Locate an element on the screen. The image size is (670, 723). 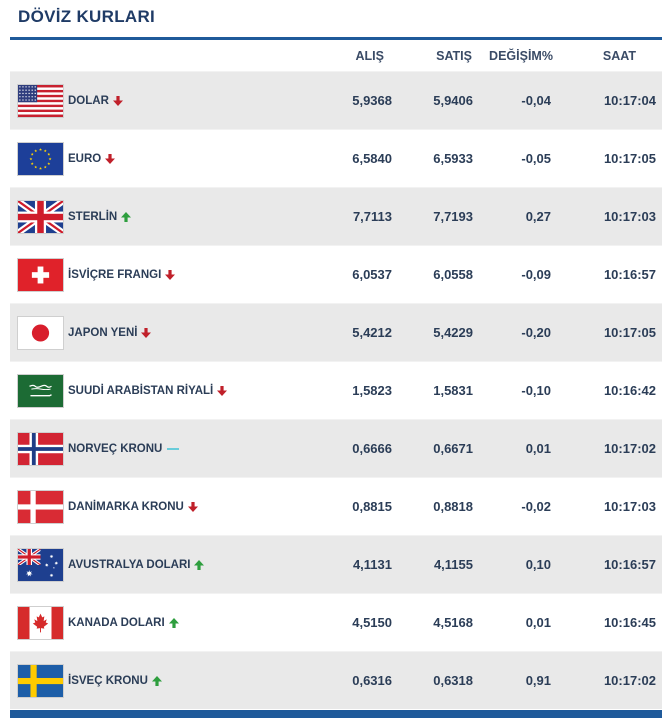
australia-flag-icon is located at coordinates (40, 564).